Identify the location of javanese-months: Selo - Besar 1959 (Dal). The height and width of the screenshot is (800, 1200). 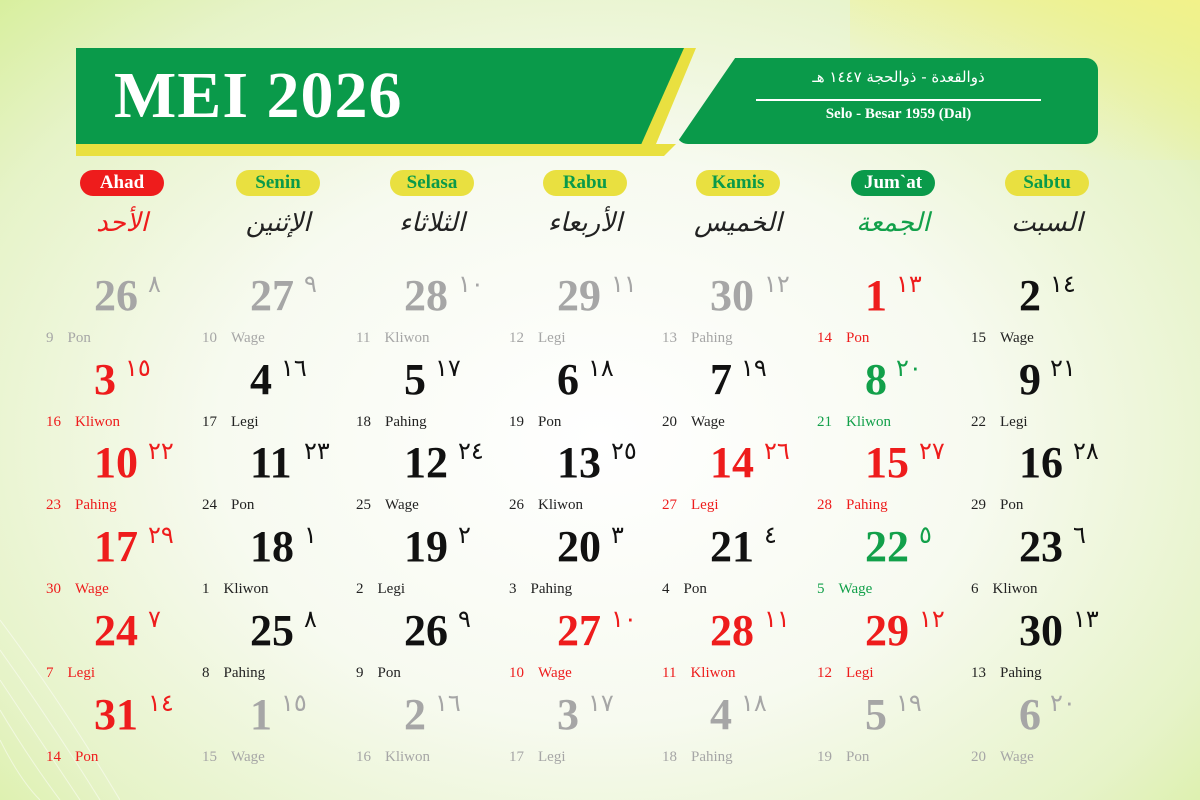
(898, 114).